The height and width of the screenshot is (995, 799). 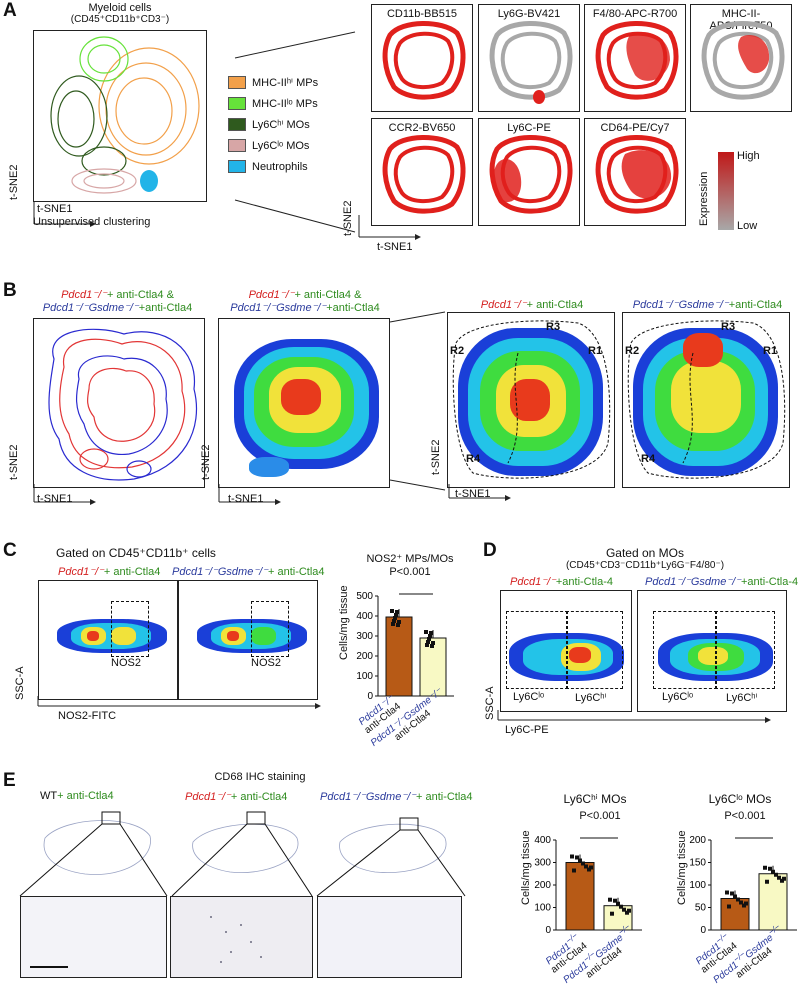 I want to click on panel-a-caption: Unsupervised clustering, so click(x=92, y=222).